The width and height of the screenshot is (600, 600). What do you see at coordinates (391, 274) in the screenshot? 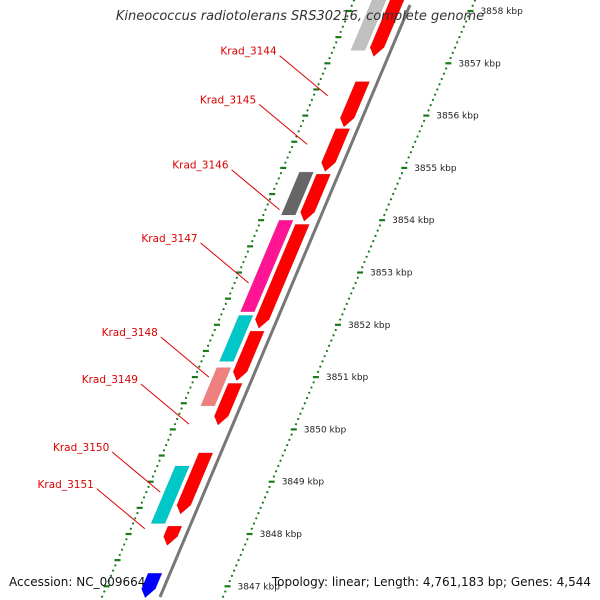
I see `ruler-tick-label: 3853 kbp` at bounding box center [391, 274].